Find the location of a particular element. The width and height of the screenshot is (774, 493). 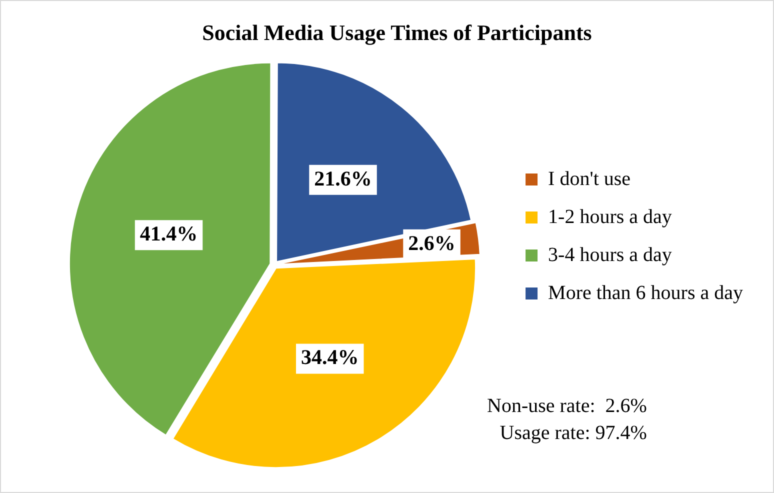

data-label: 34.4% is located at coordinates (330, 357).